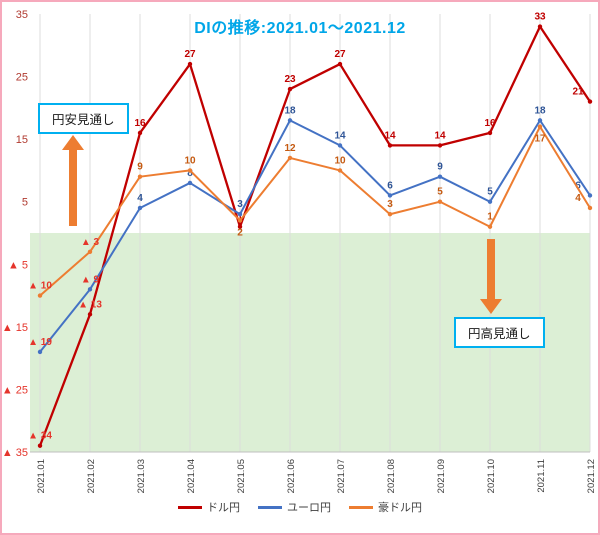  I want to click on legend-label: ドル円, so click(223, 508).